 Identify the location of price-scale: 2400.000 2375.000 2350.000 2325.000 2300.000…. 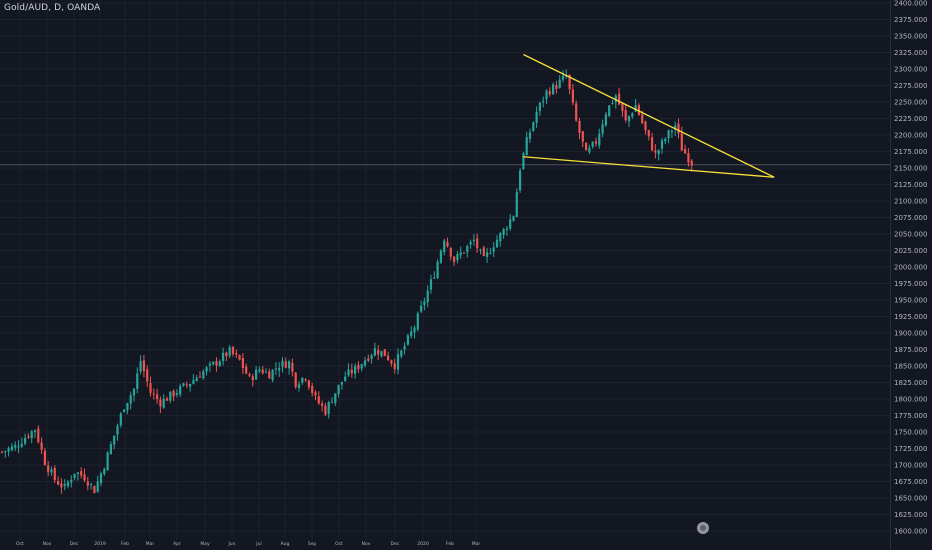
(910, 268).